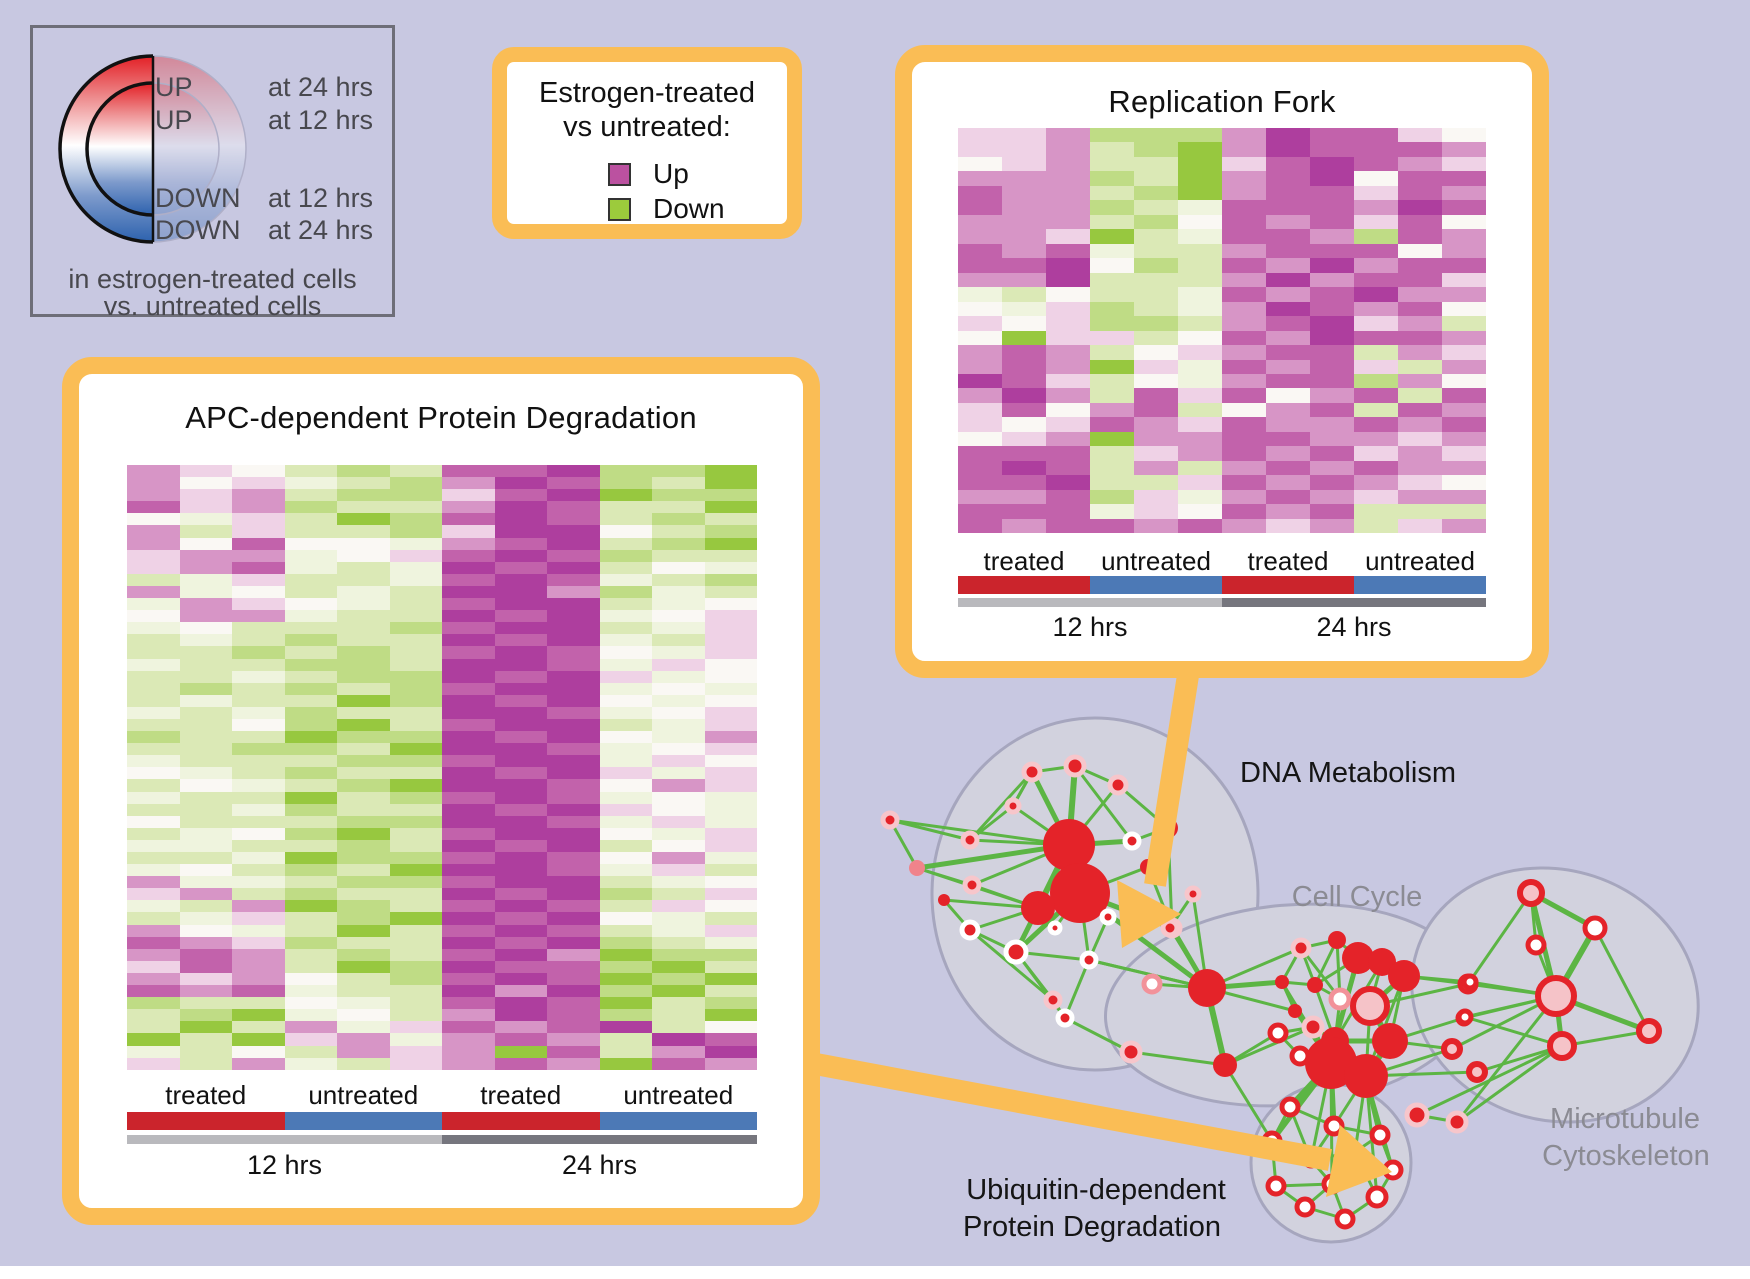 This screenshot has height=1279, width=1750. What do you see at coordinates (1222, 561) in the screenshot?
I see `rf-group-labels: treated untreated treated untreated` at bounding box center [1222, 561].